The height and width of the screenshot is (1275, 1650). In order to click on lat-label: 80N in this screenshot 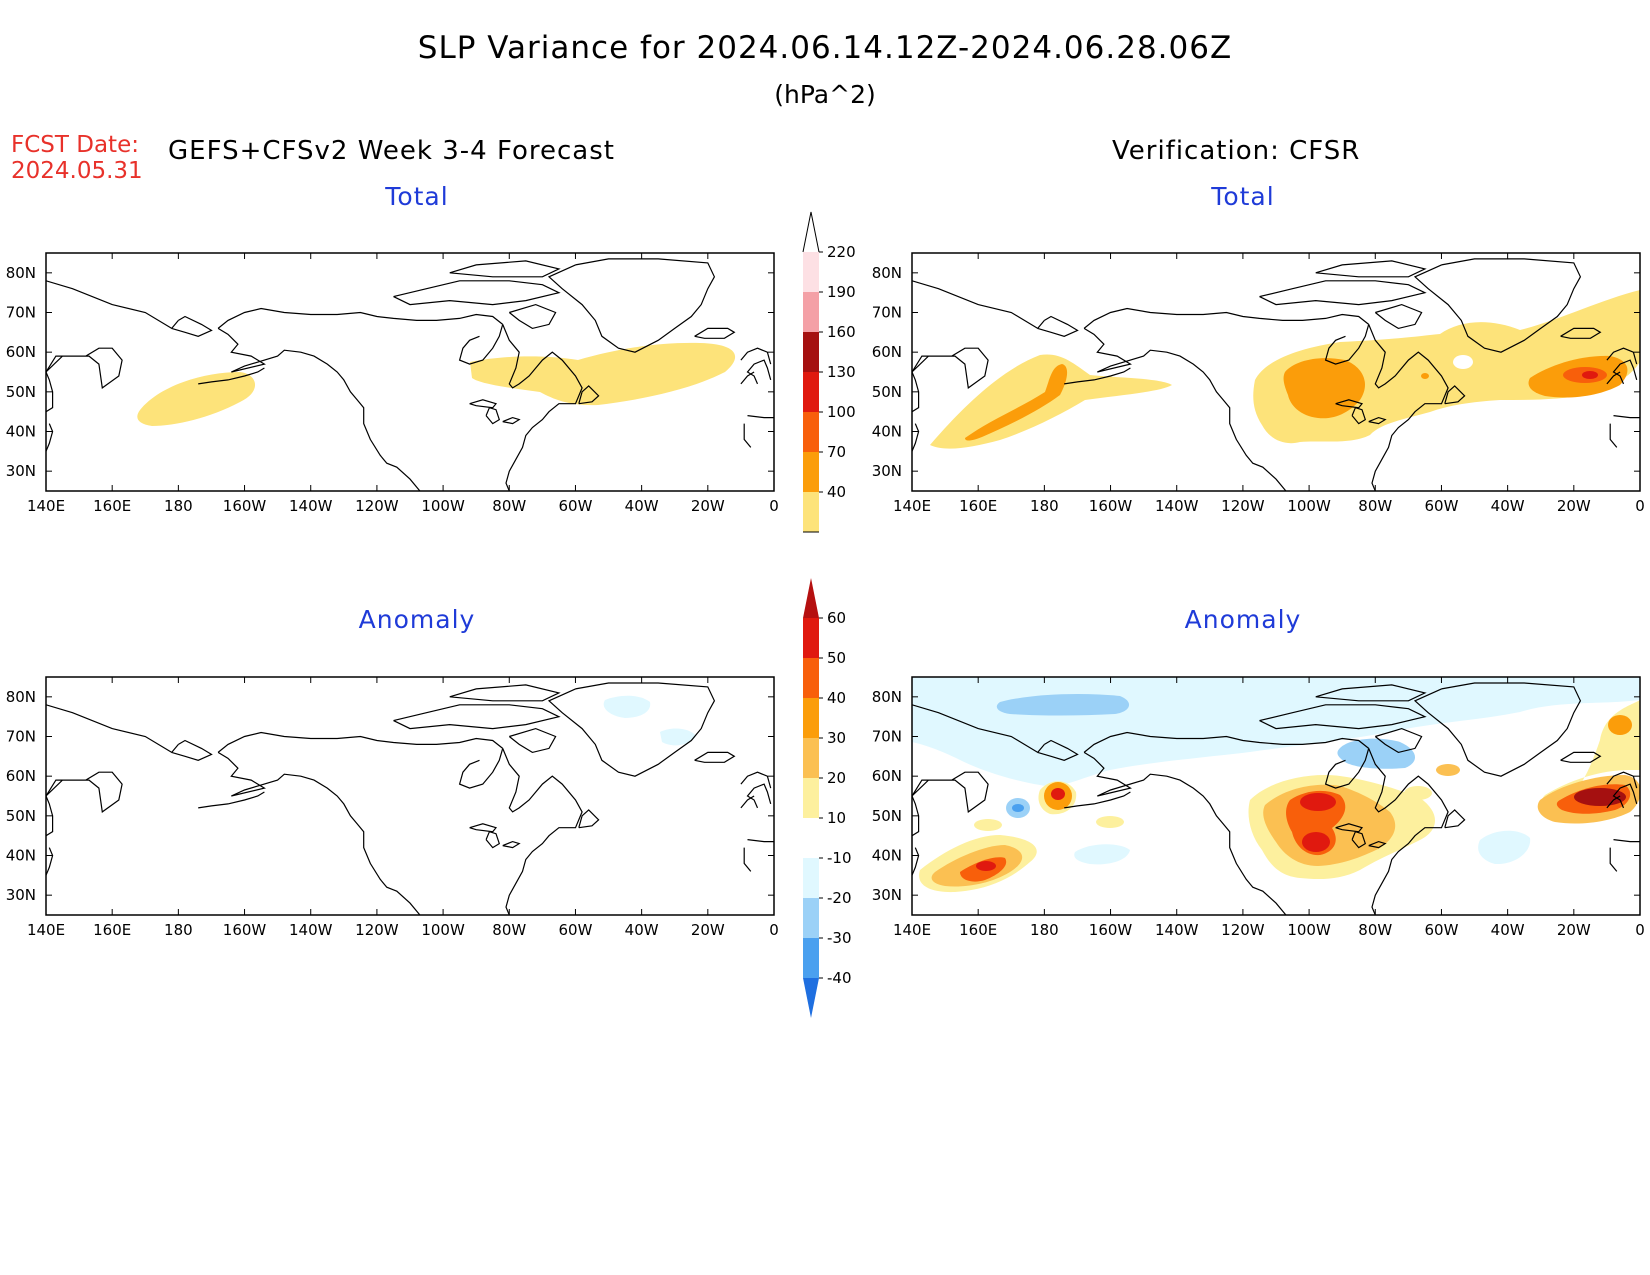, I will do `click(21, 273)`.